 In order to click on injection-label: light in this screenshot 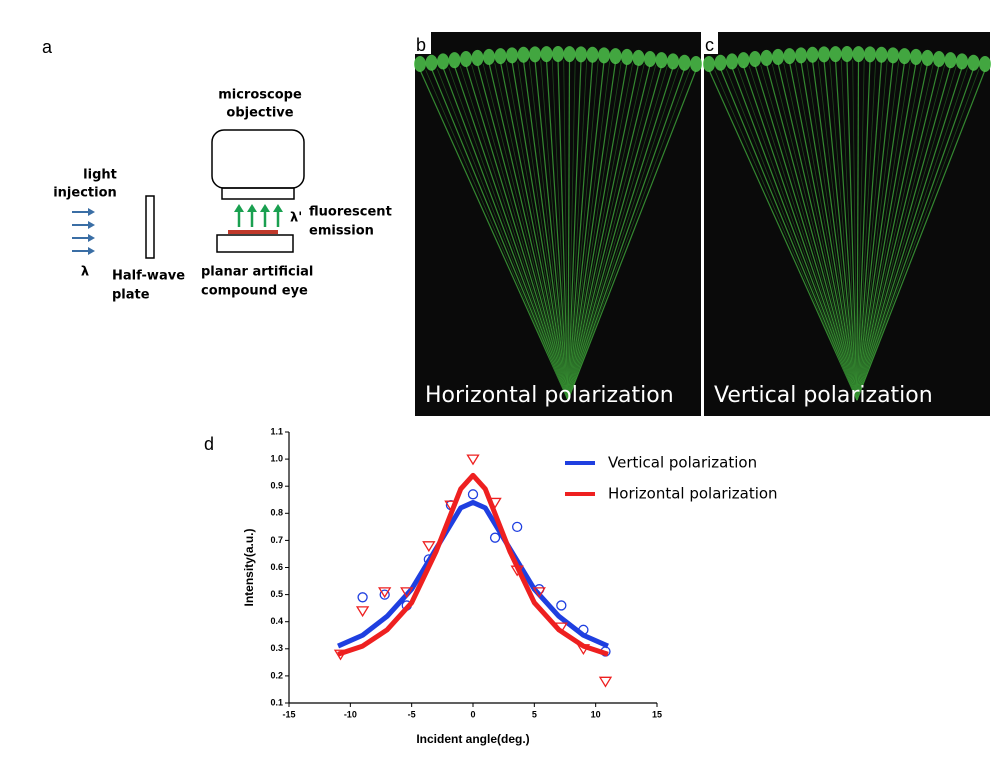, I will do `click(100, 175)`.